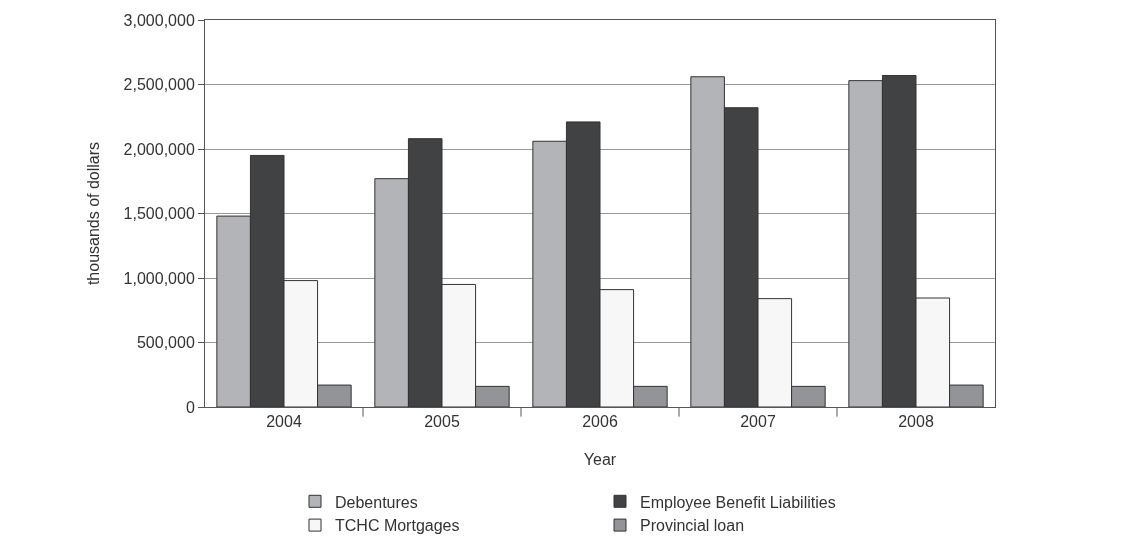 The height and width of the screenshot is (554, 1135). Describe the element at coordinates (397, 526) in the screenshot. I see `legend-label: TCHC Mortgages` at that location.